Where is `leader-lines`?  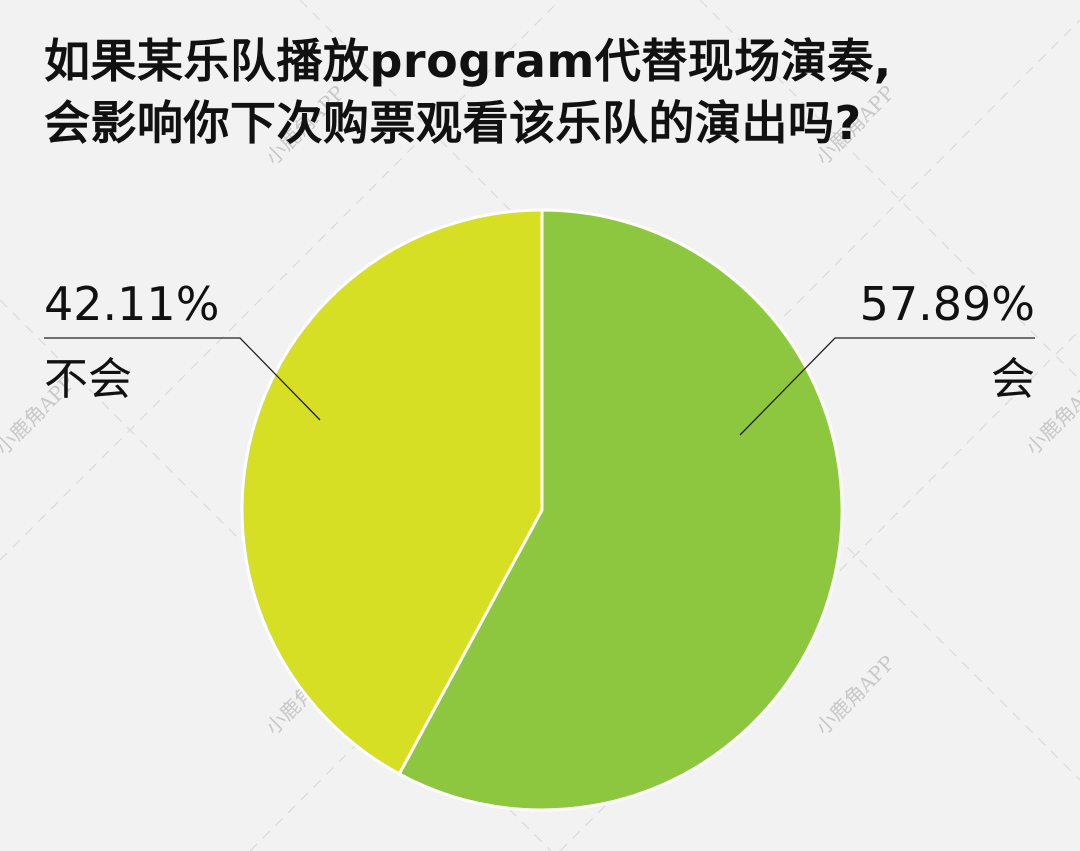
leader-lines is located at coordinates (539, 386).